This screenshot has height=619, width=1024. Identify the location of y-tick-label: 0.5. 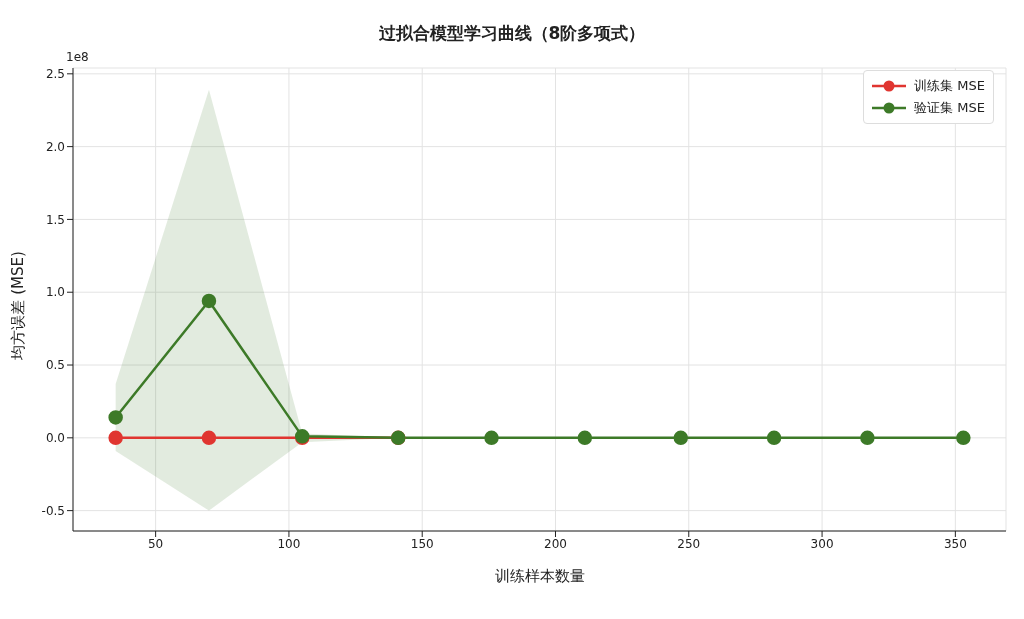
(55, 365).